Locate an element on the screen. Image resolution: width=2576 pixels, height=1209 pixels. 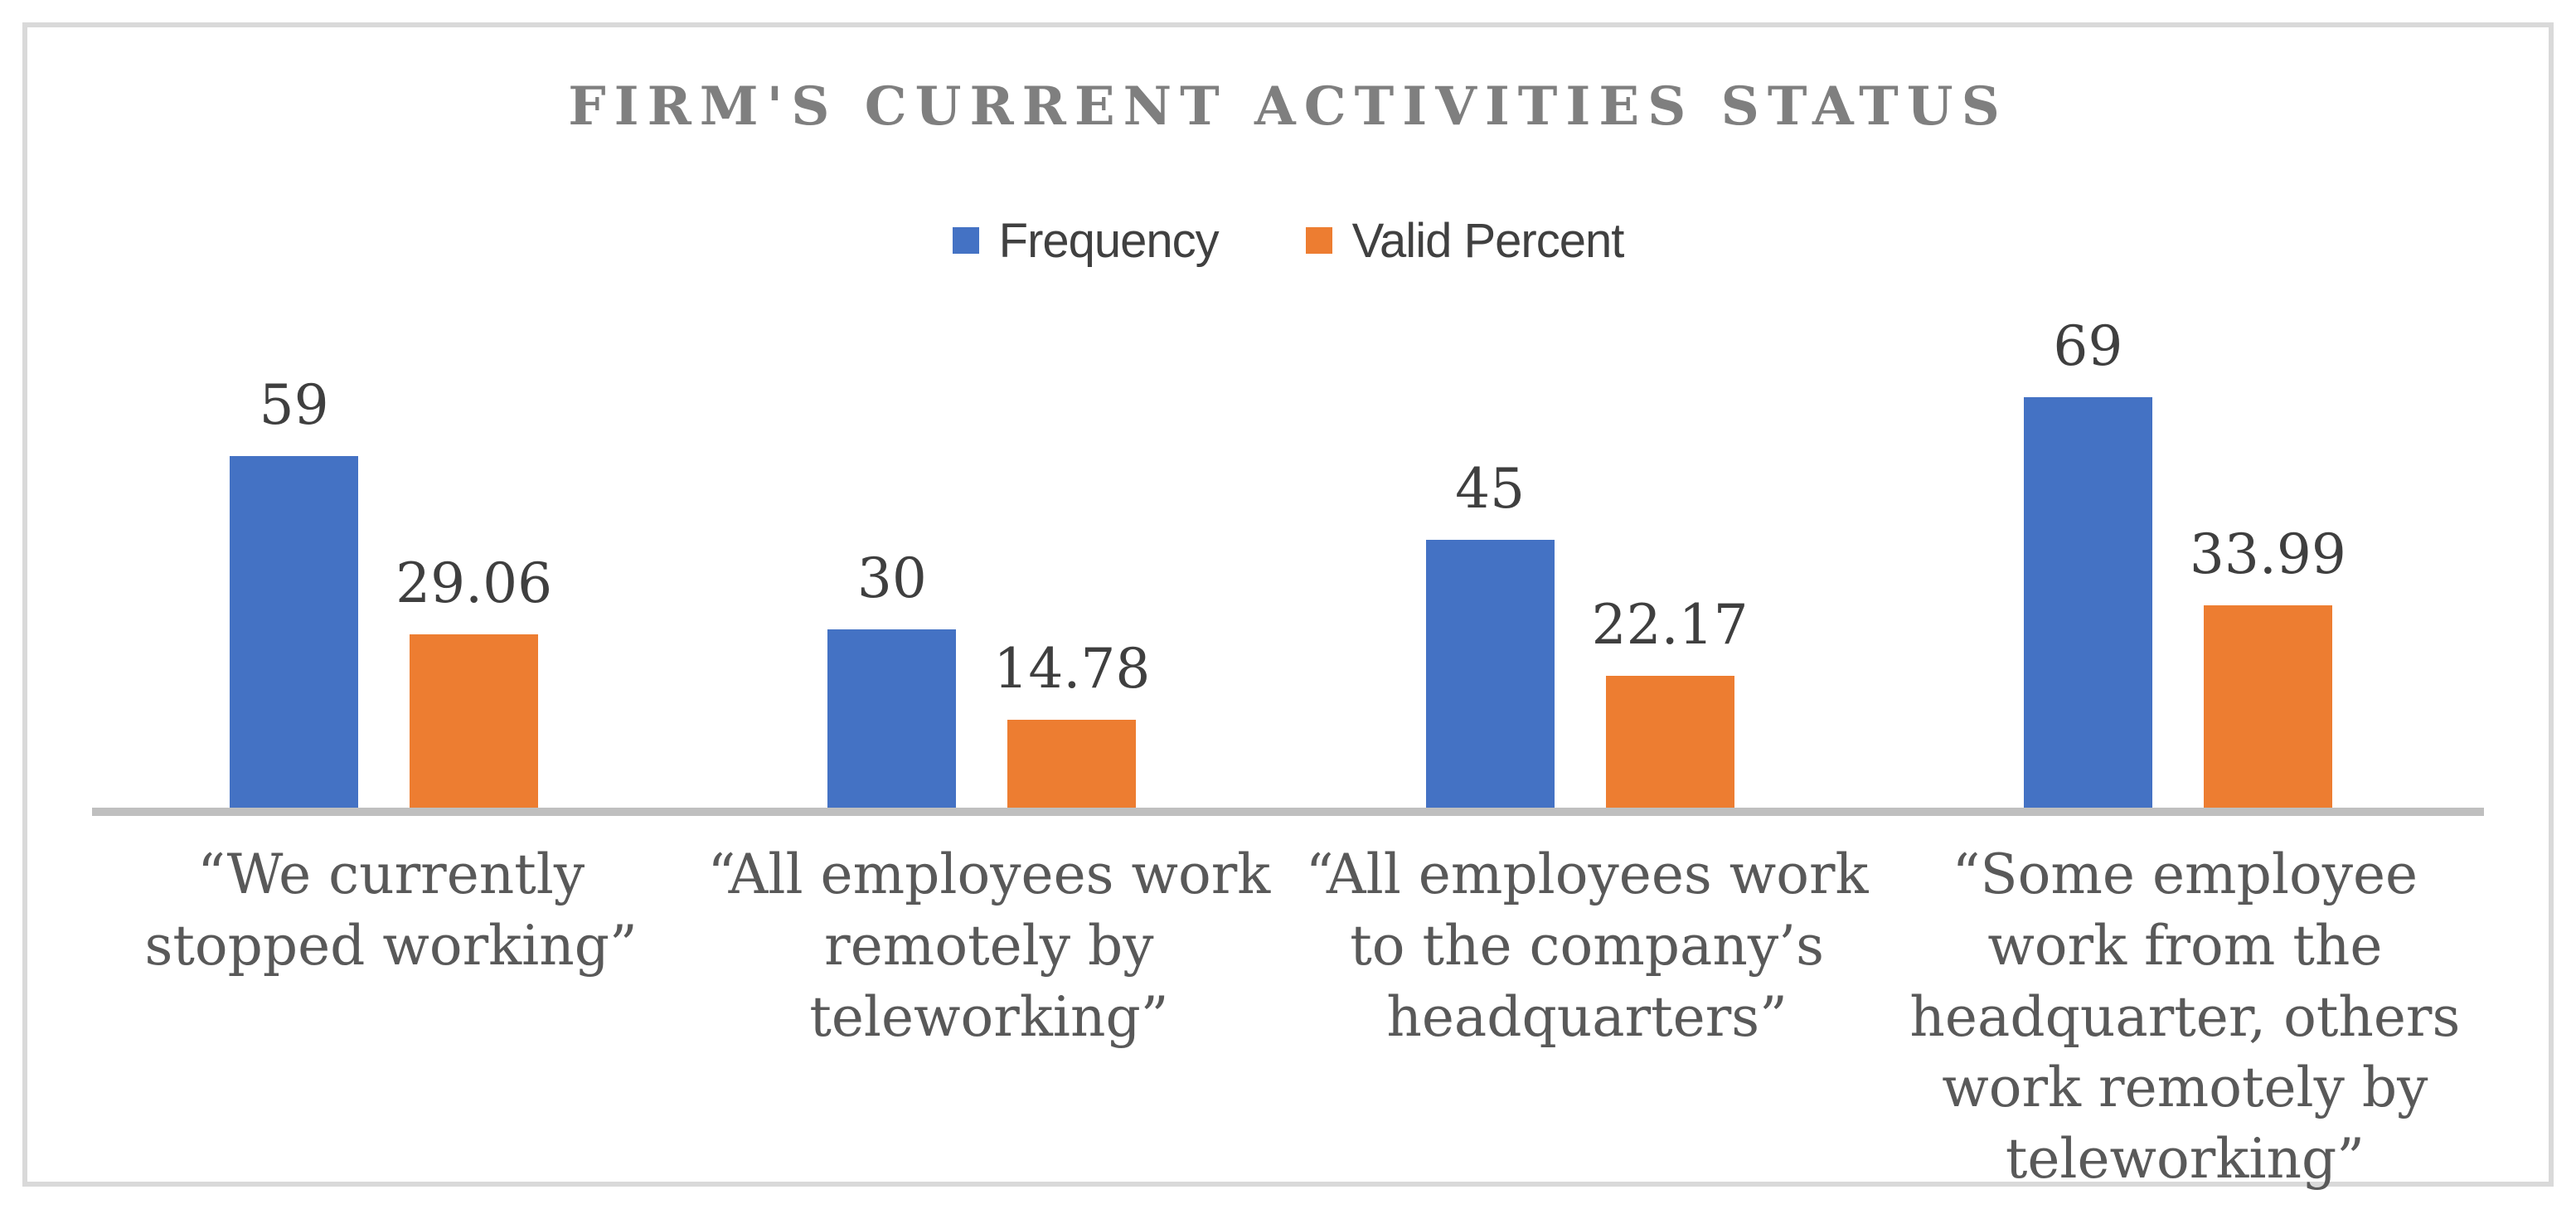
legend-item-frequency: Frequency is located at coordinates (1086, 241).